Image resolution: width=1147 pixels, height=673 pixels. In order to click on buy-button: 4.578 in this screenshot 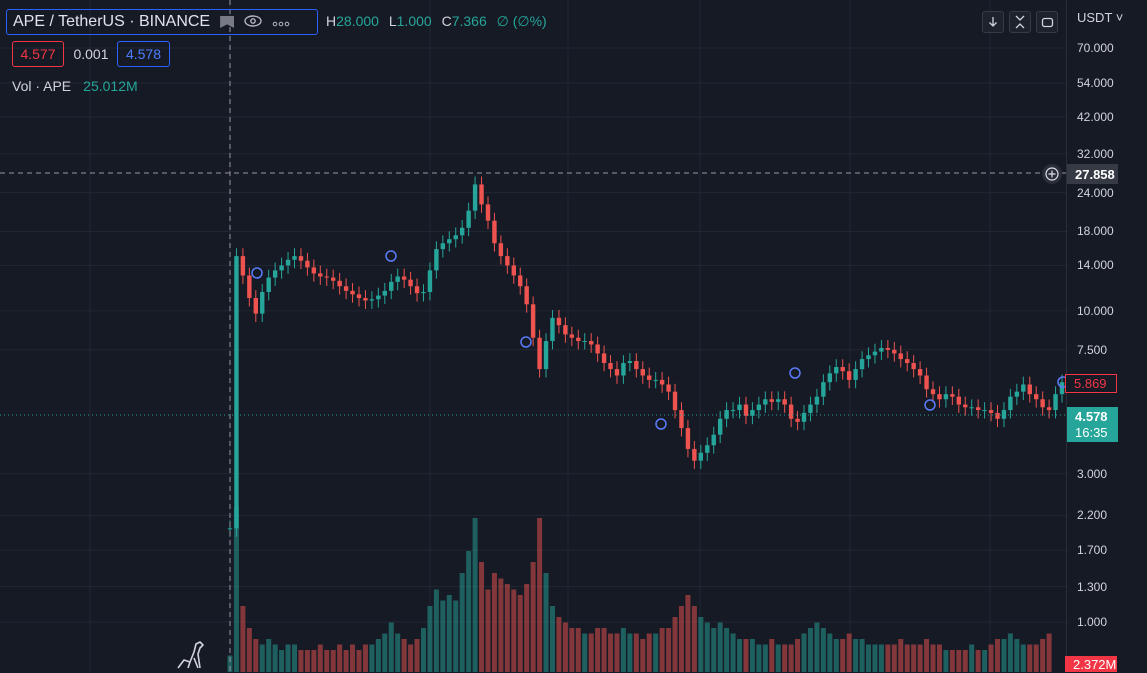, I will do `click(143, 54)`.